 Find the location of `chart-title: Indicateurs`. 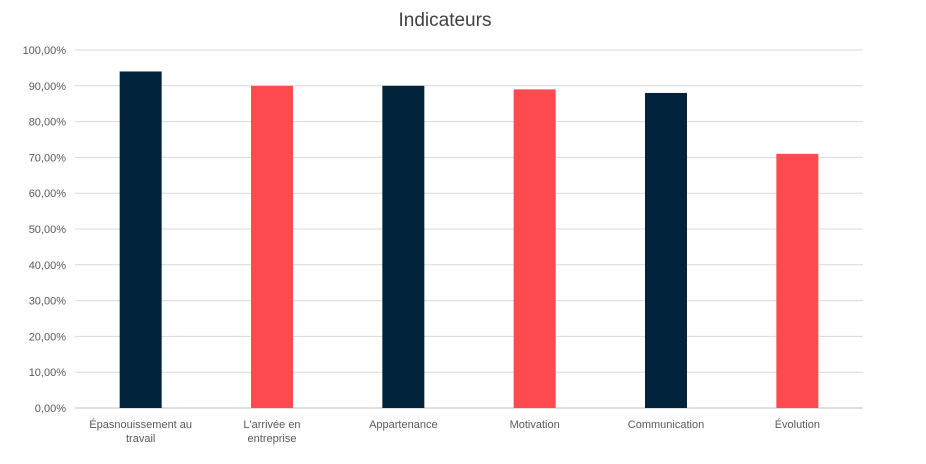

chart-title: Indicateurs is located at coordinates (445, 20).